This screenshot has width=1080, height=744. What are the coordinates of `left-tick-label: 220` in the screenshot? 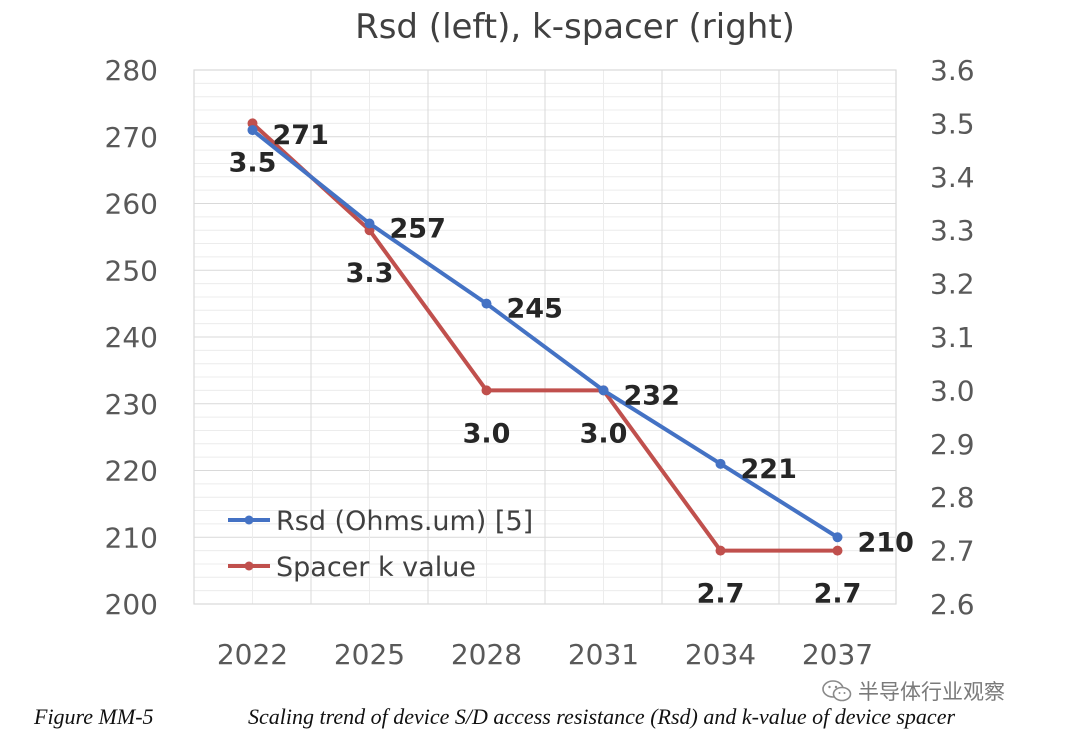 It's located at (131, 471).